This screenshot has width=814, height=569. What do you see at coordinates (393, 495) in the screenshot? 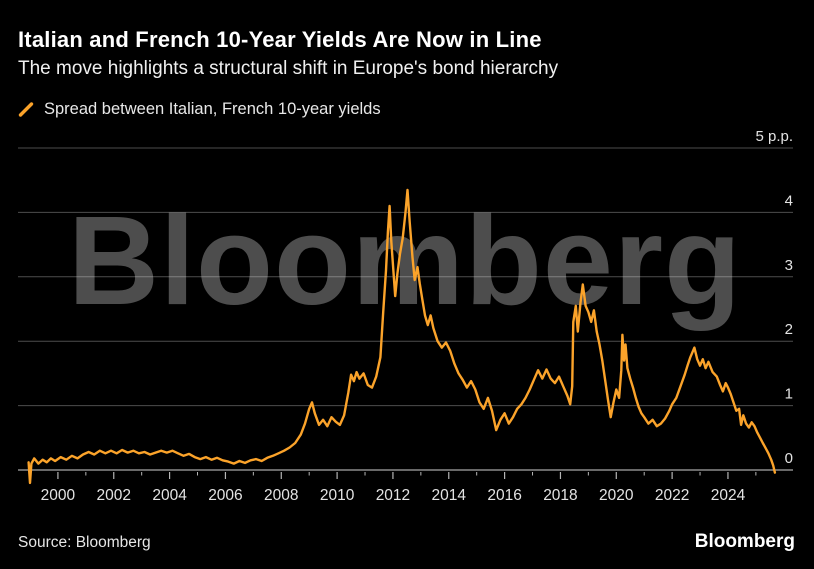
I see `x-axis-label: 2012` at bounding box center [393, 495].